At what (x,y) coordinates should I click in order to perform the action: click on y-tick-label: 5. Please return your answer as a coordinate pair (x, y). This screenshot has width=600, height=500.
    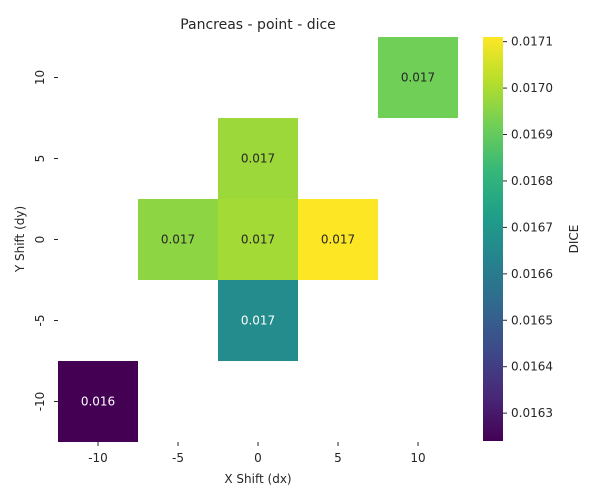
    Looking at the image, I should click on (40, 159).